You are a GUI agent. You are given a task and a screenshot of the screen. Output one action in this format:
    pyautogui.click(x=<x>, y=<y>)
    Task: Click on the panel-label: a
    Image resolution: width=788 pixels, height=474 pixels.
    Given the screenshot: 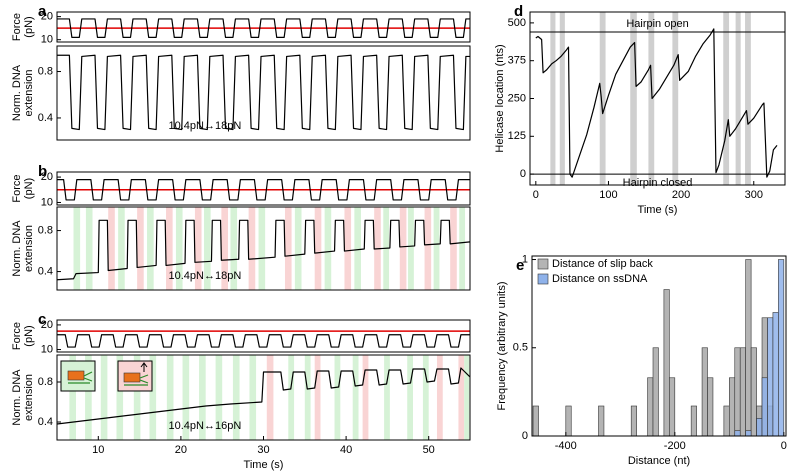 What is the action you would take?
    pyautogui.click(x=42, y=11)
    